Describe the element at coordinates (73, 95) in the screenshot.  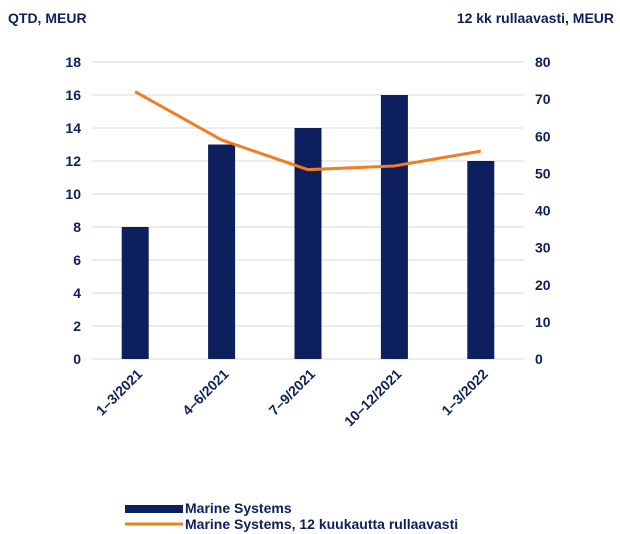
I see `left-tick-label: 16` at that location.